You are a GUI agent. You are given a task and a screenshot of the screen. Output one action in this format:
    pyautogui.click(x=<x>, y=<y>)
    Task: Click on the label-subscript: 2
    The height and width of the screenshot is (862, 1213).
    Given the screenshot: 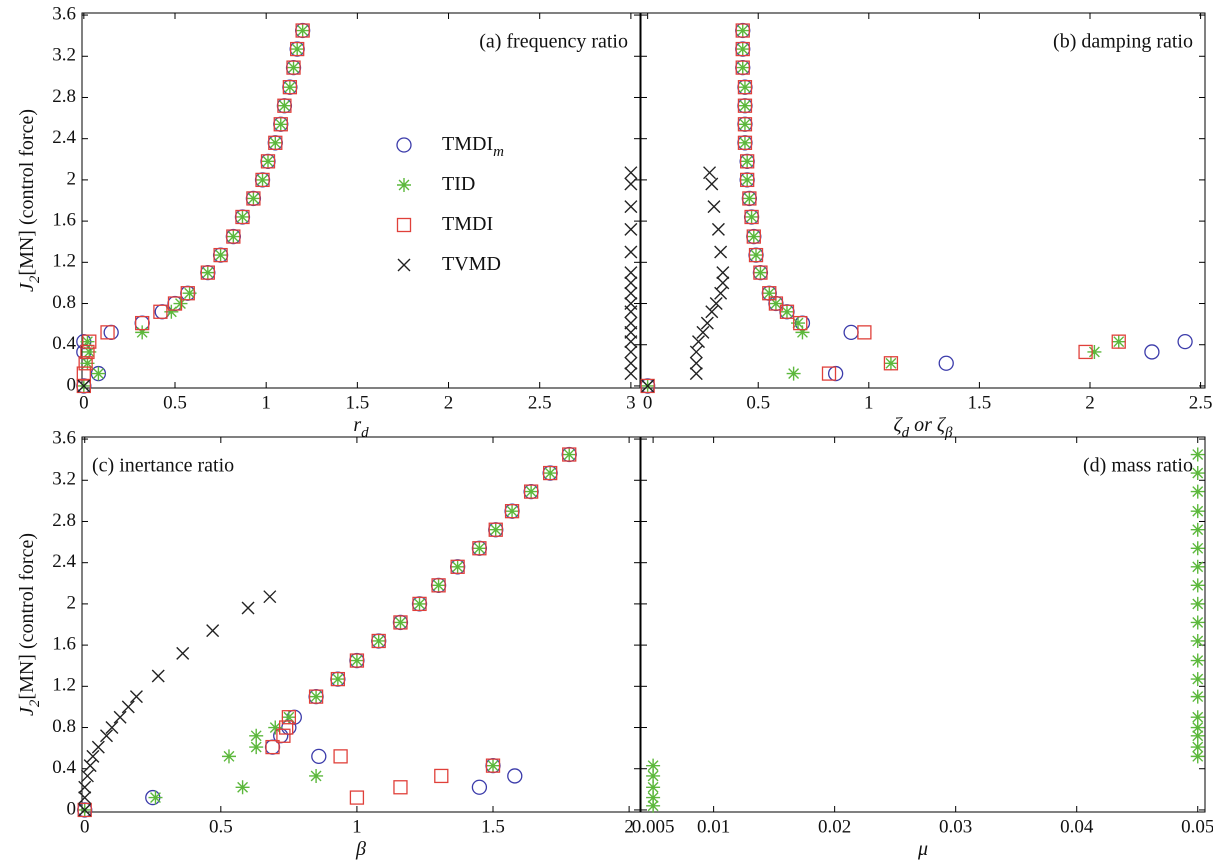 What is the action you would take?
    pyautogui.click(x=35, y=703)
    